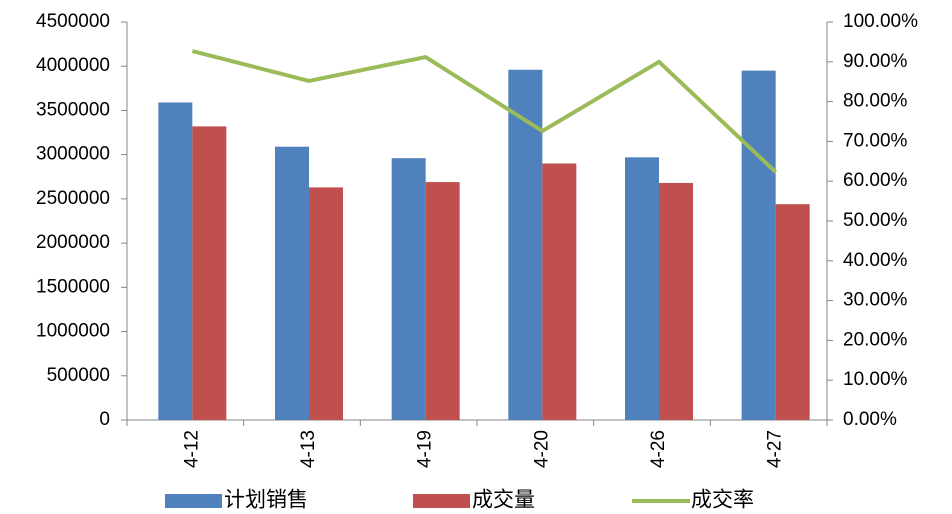 Image resolution: width=952 pixels, height=514 pixels. Describe the element at coordinates (503, 500) in the screenshot. I see `legend-label: 成交量` at that location.